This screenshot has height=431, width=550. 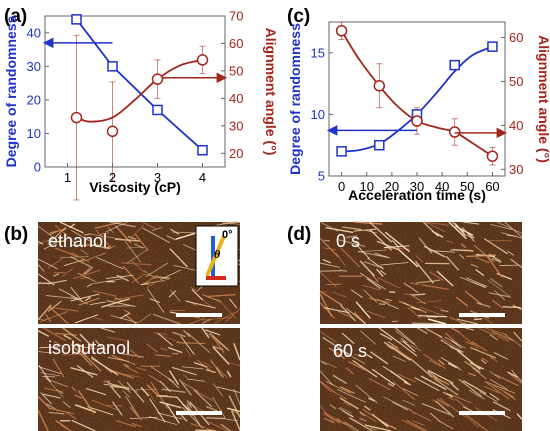 I want to click on y-left-axis-label: Degree of randomness, so click(x=295, y=99).